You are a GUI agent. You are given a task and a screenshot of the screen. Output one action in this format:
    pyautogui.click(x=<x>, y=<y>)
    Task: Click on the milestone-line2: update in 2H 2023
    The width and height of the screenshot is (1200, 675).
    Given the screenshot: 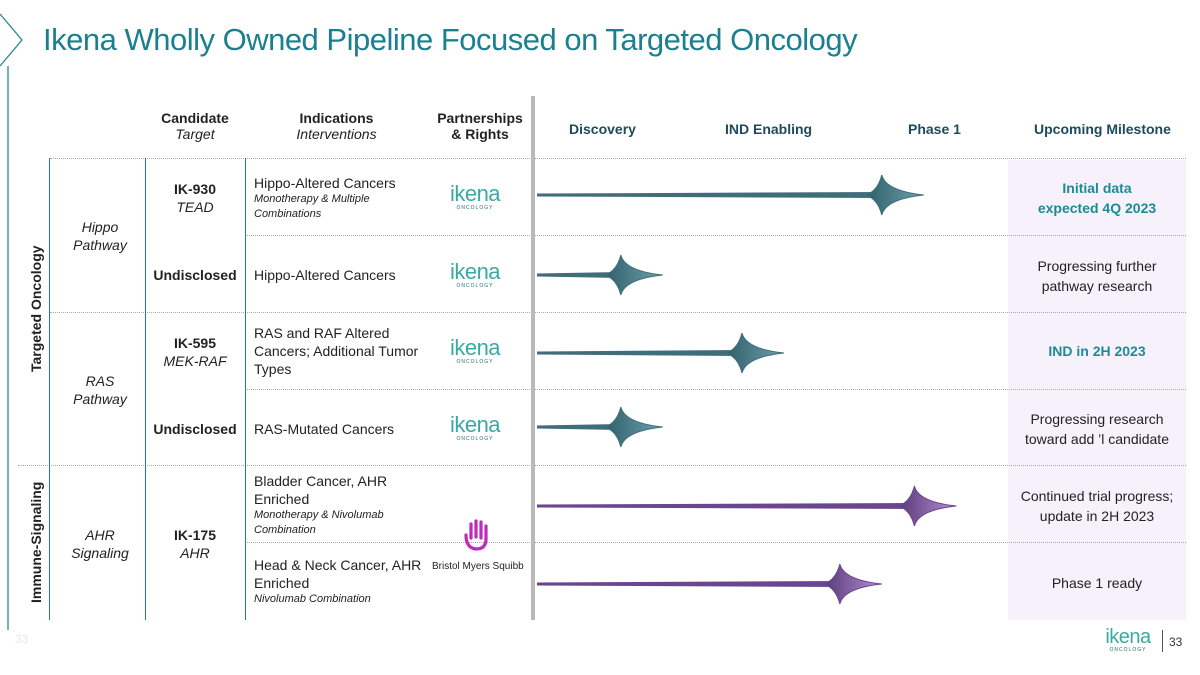 What is the action you would take?
    pyautogui.click(x=1097, y=516)
    